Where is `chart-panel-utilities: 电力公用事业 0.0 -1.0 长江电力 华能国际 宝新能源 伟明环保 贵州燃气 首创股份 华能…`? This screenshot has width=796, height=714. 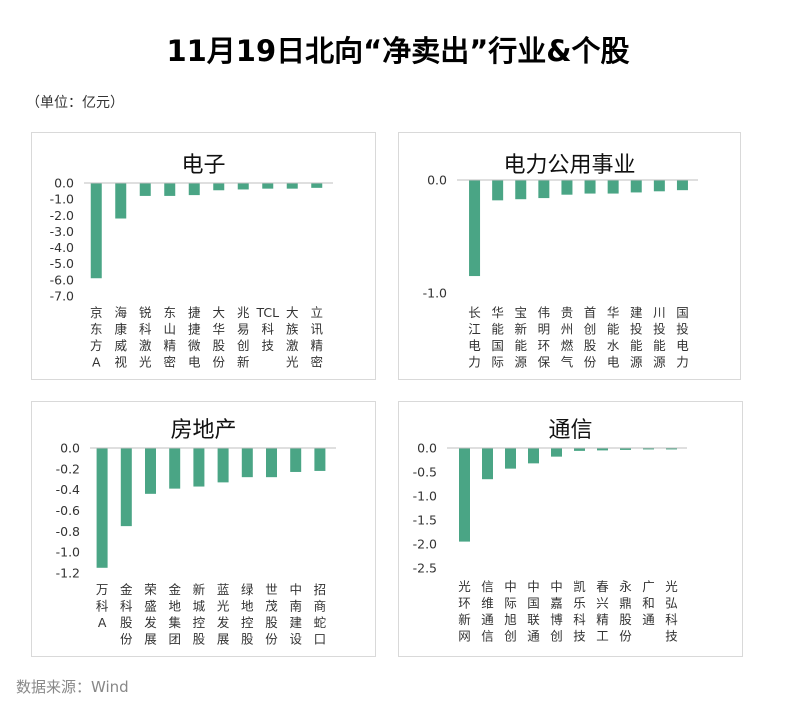
chart-panel-utilities: 电力公用事业 0.0 -1.0 长江电力 华能国际 宝新能源 伟明环保 贵州燃气 首创股份 华能… is located at coordinates (569, 256).